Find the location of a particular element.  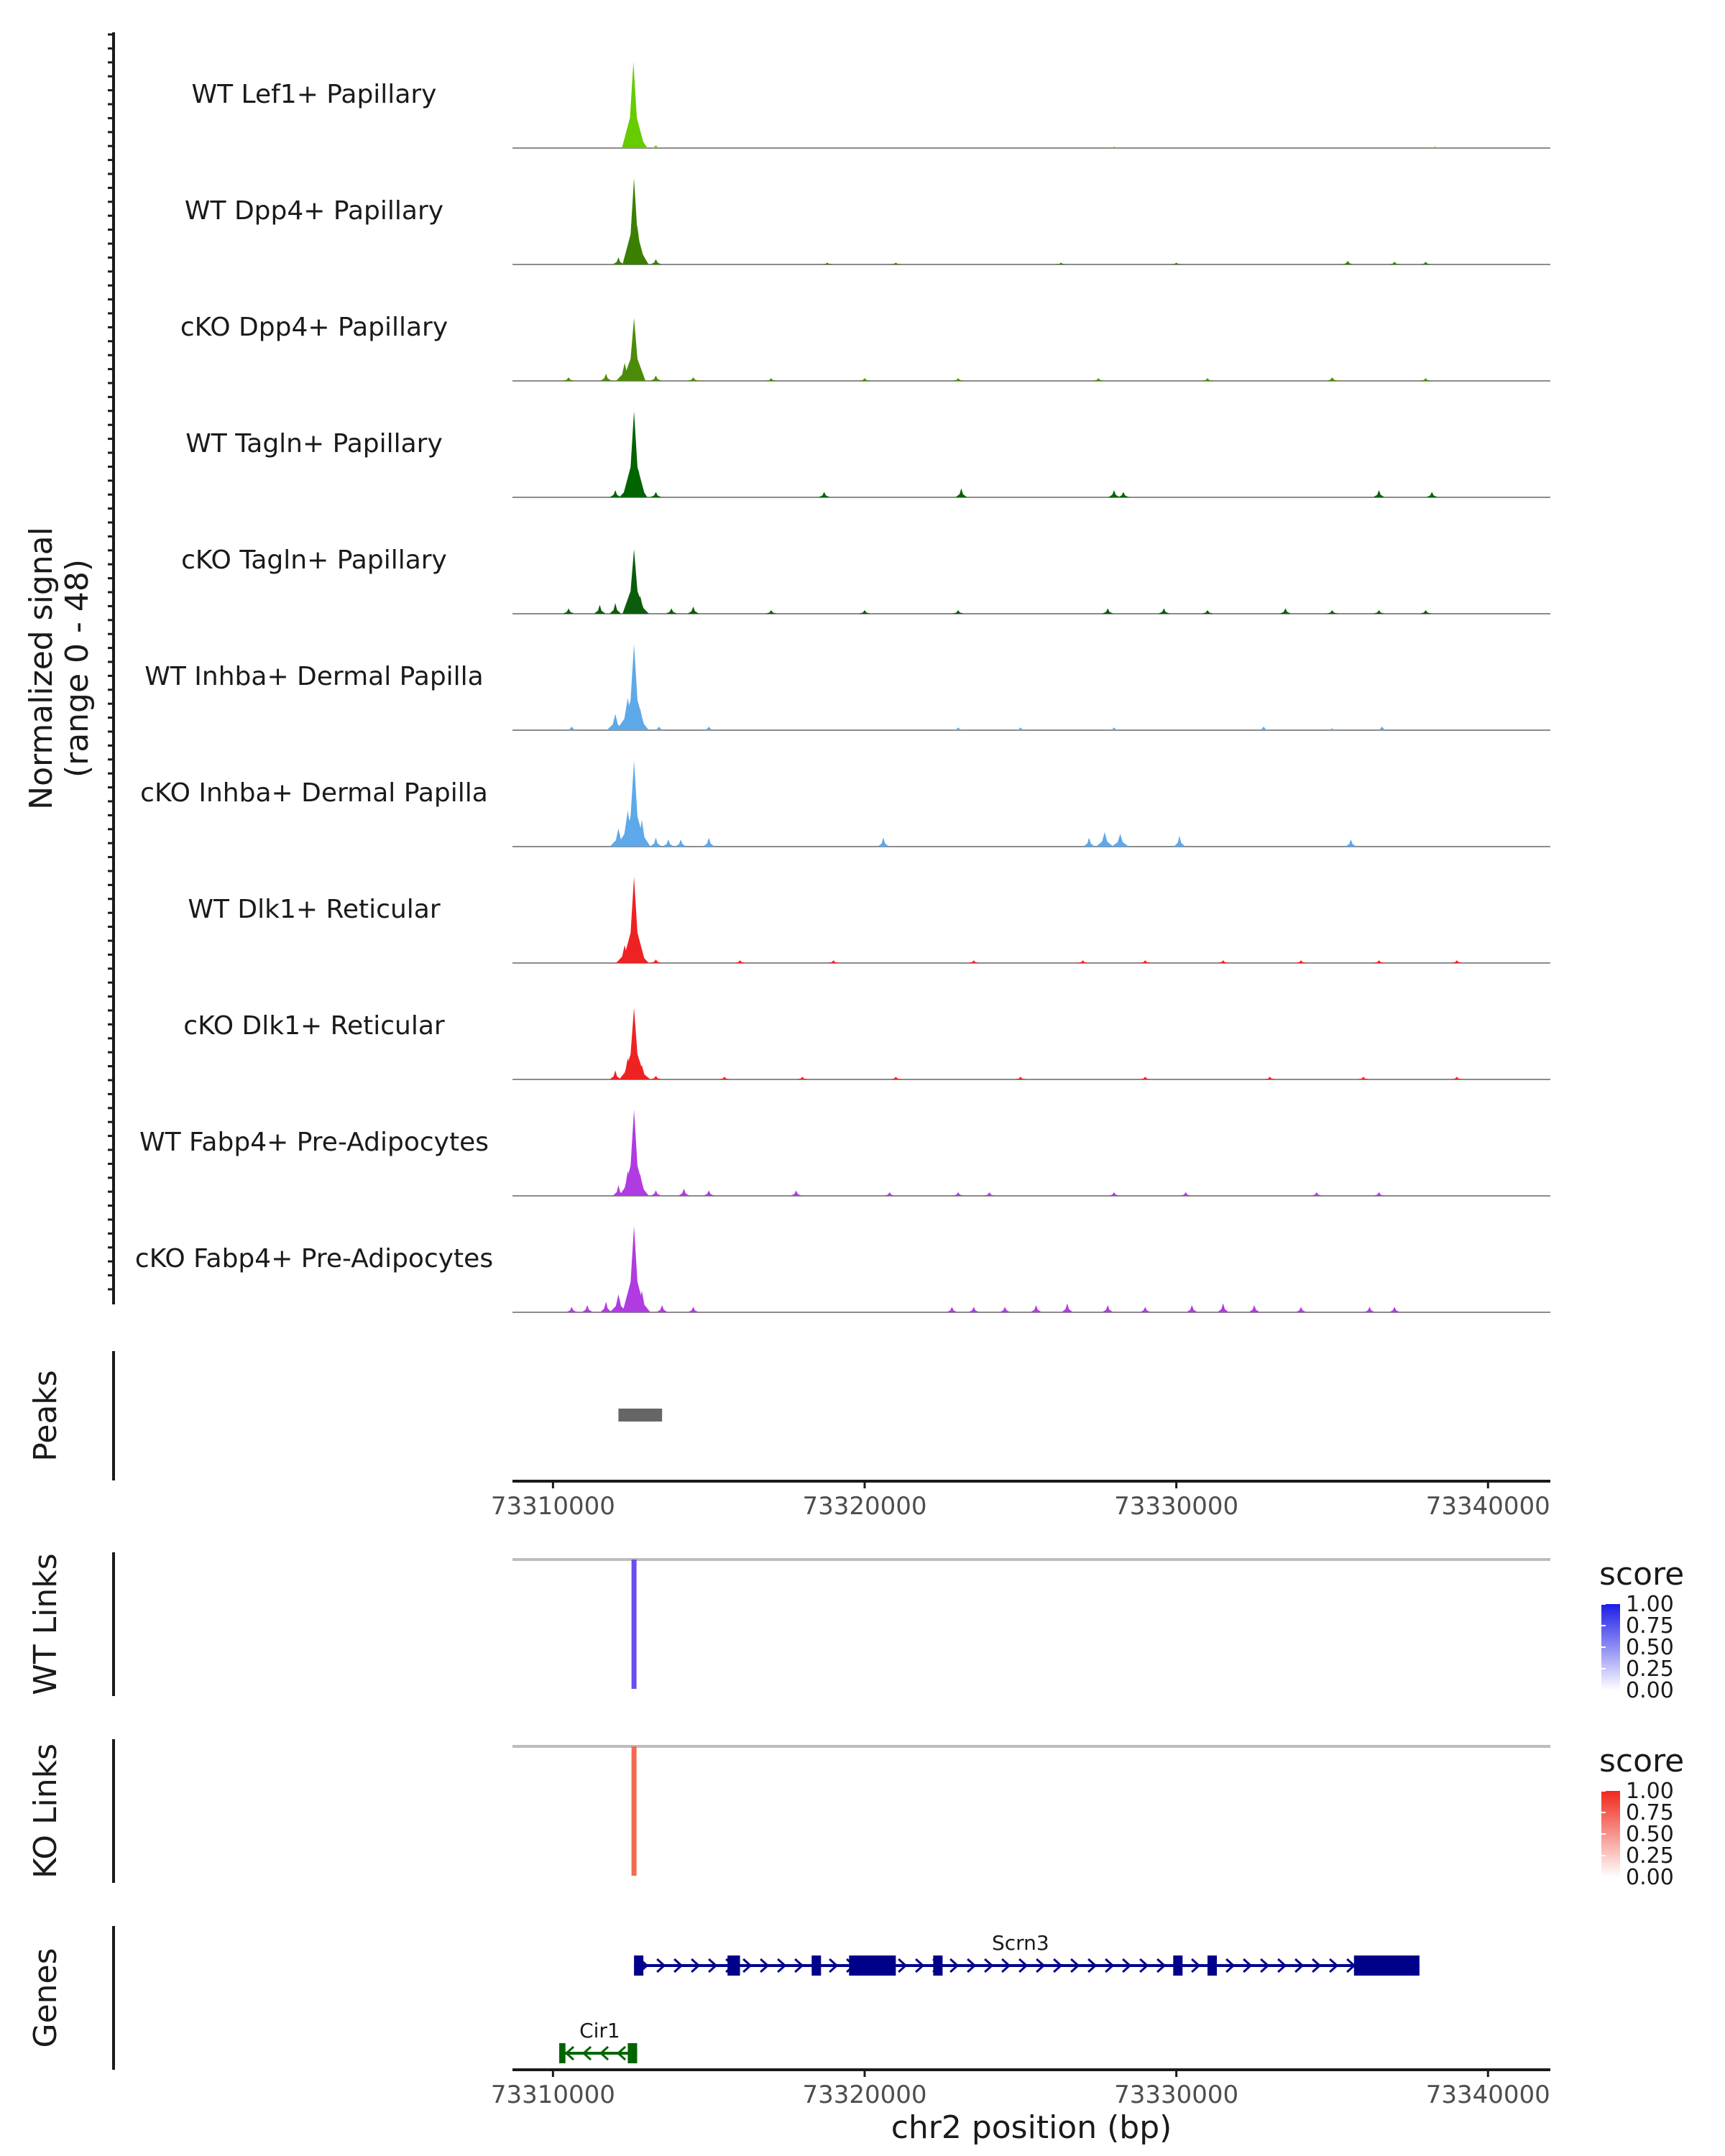

coverage-track-label: cKO Dpp4+ Papillary is located at coordinates (314, 327).